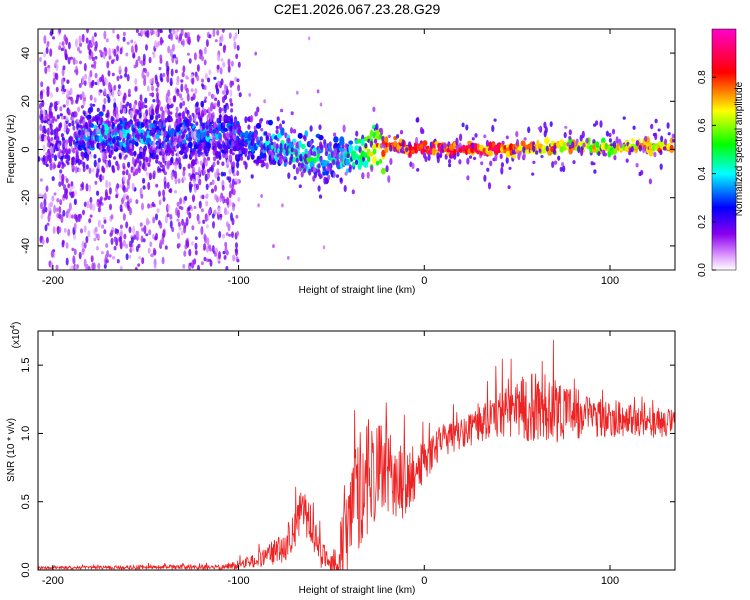  Describe the element at coordinates (53, 281) in the screenshot. I see `x-tick-label: -200` at that location.